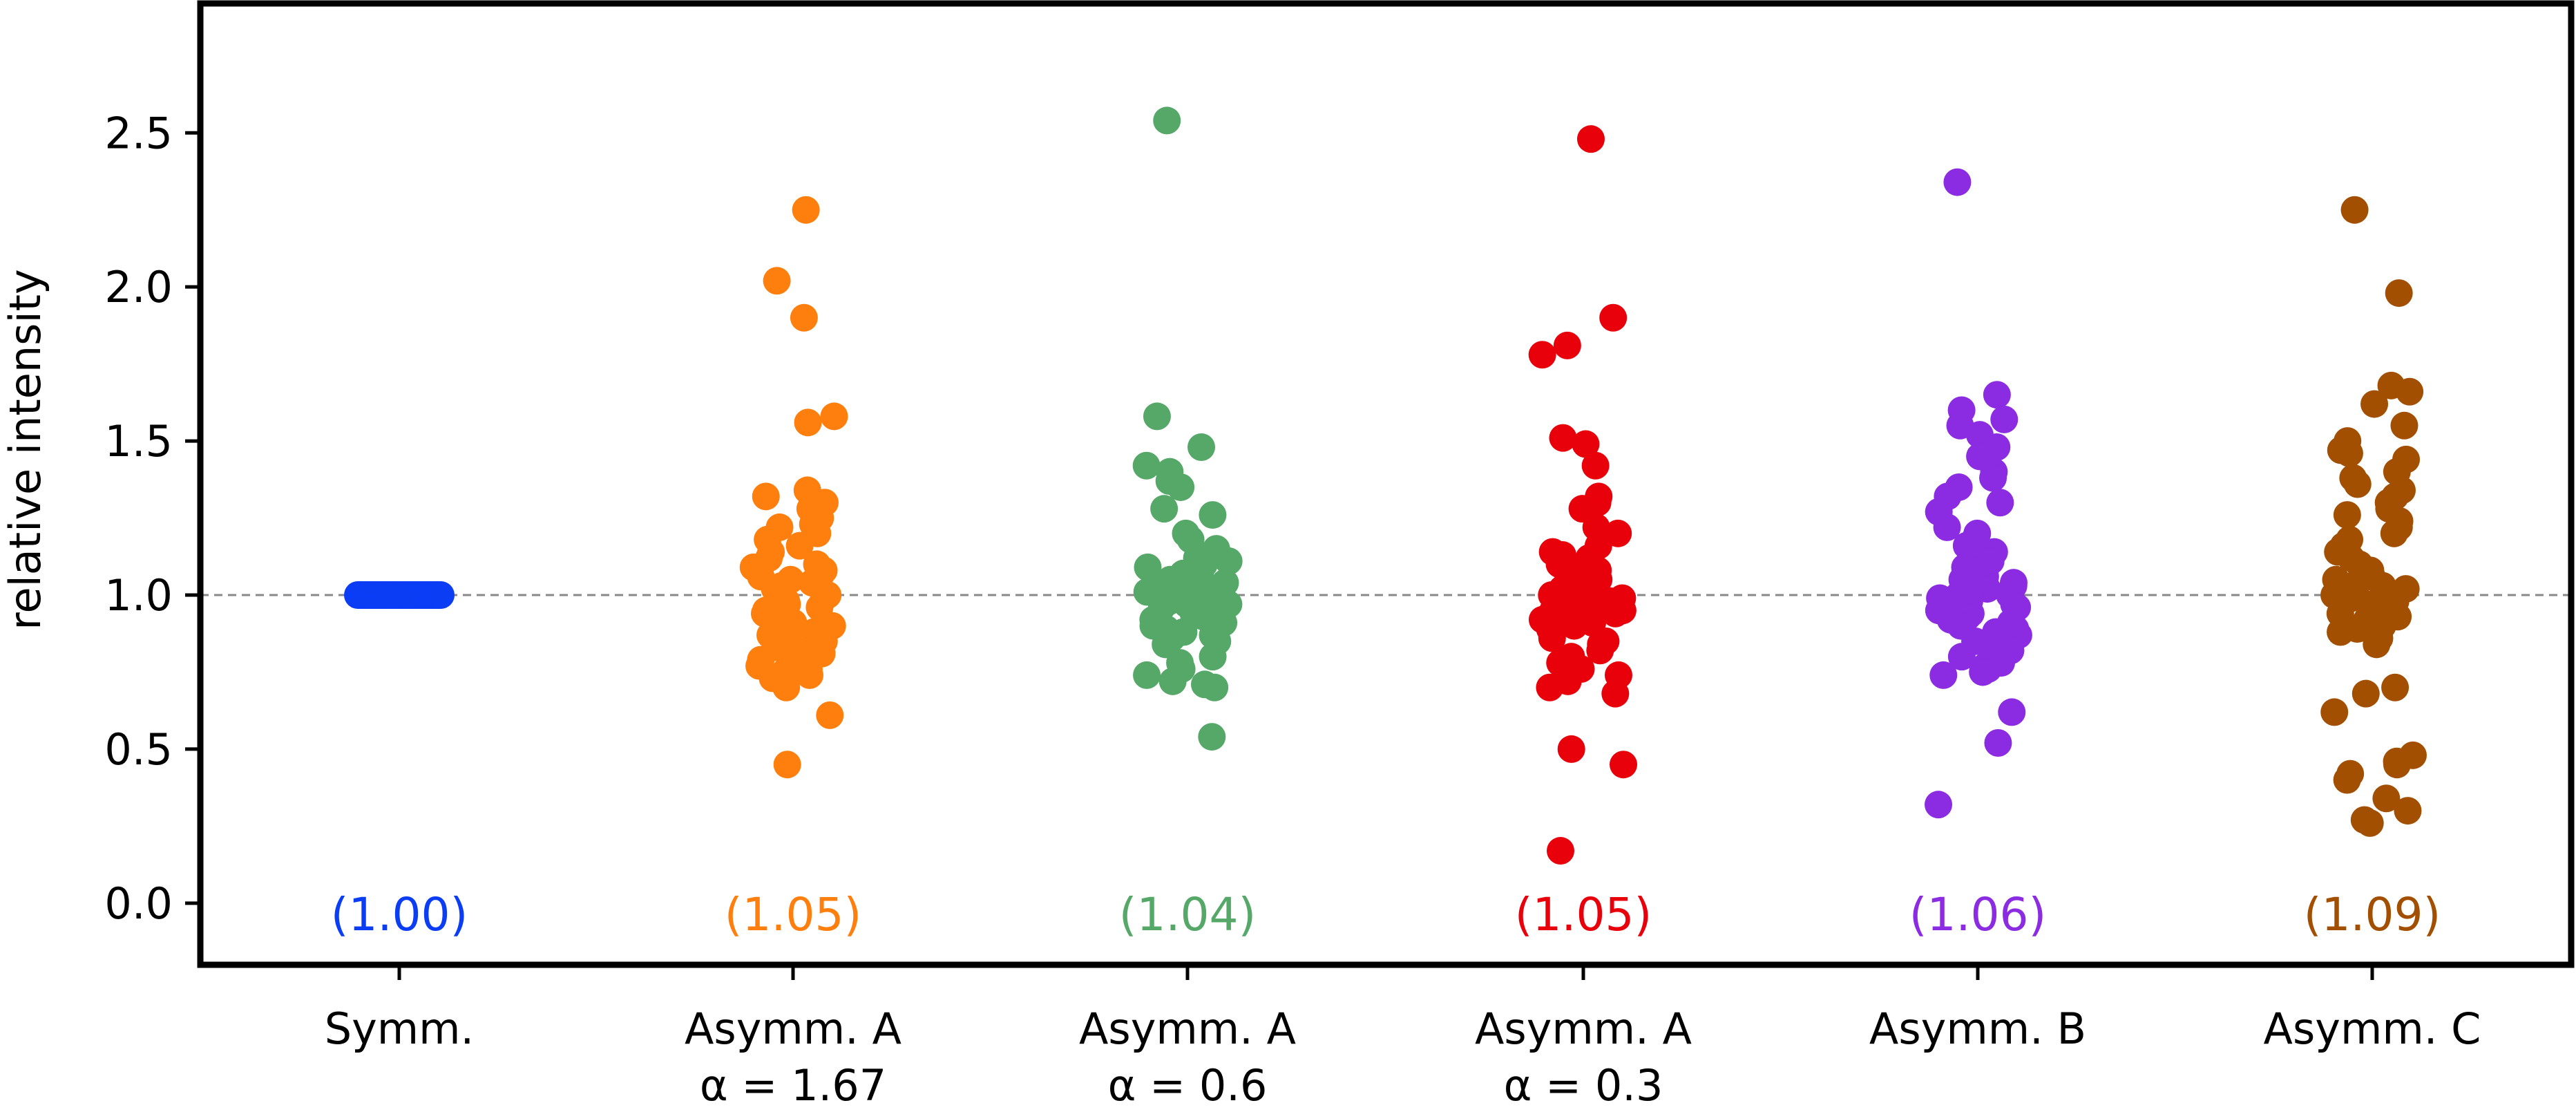 This screenshot has width=2576, height=1112. What do you see at coordinates (138, 750) in the screenshot?
I see `y-tick-label: 0.5` at bounding box center [138, 750].